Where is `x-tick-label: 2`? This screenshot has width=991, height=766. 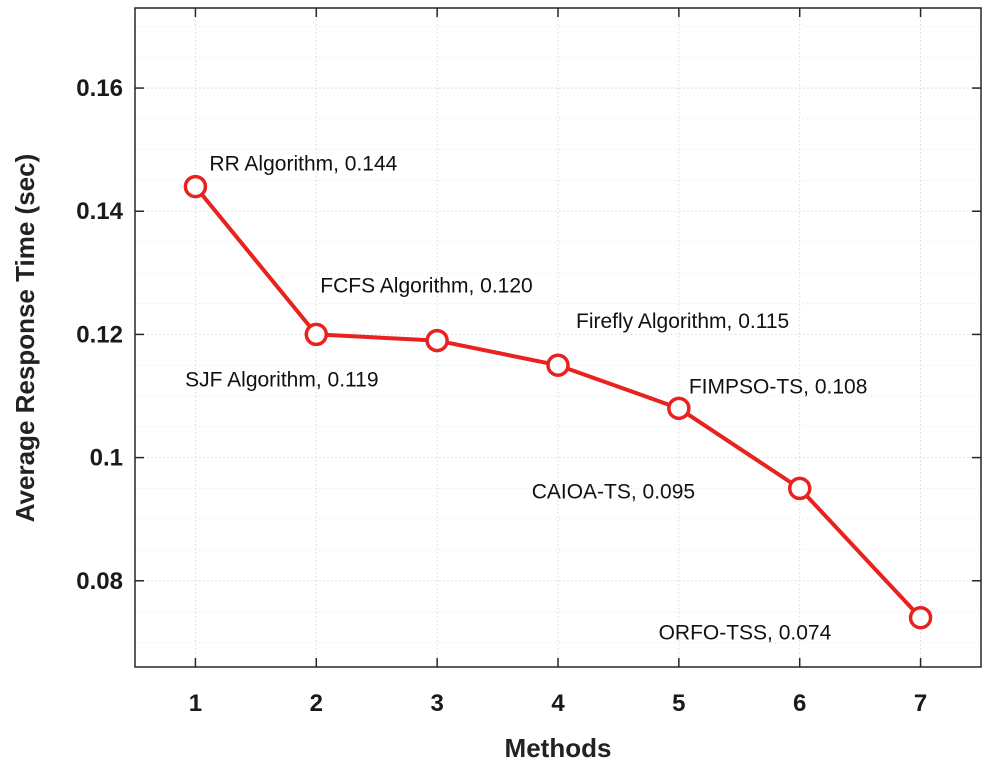
x-tick-label: 2 is located at coordinates (316, 703).